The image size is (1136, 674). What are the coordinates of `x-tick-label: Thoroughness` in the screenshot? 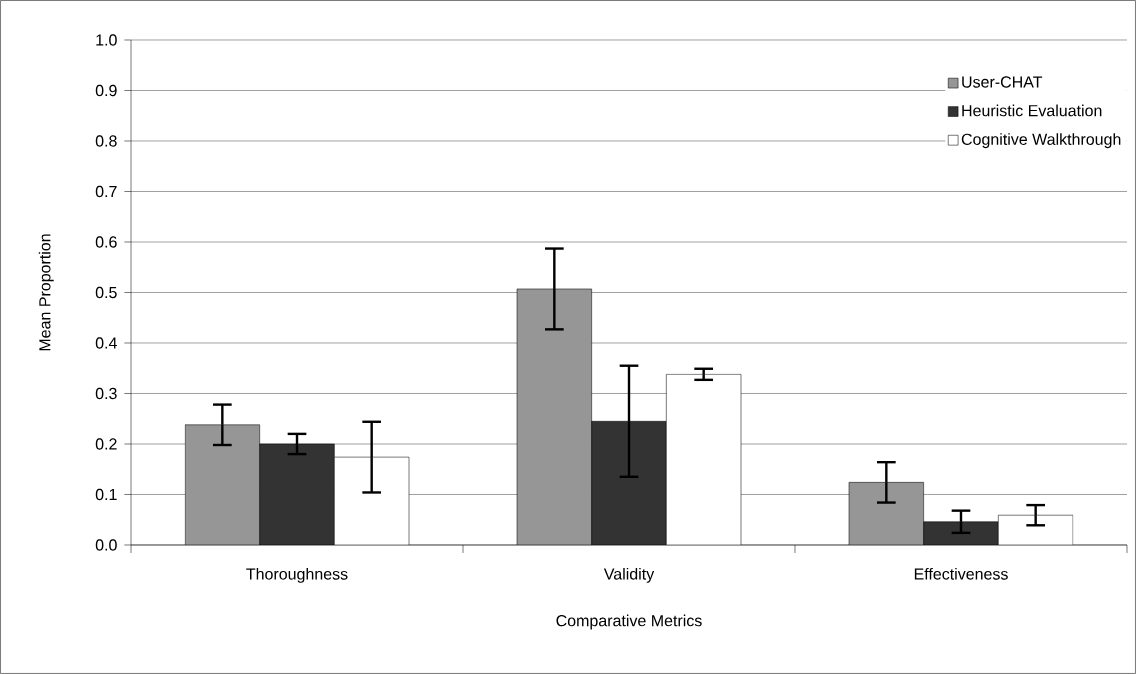 It's located at (297, 575).